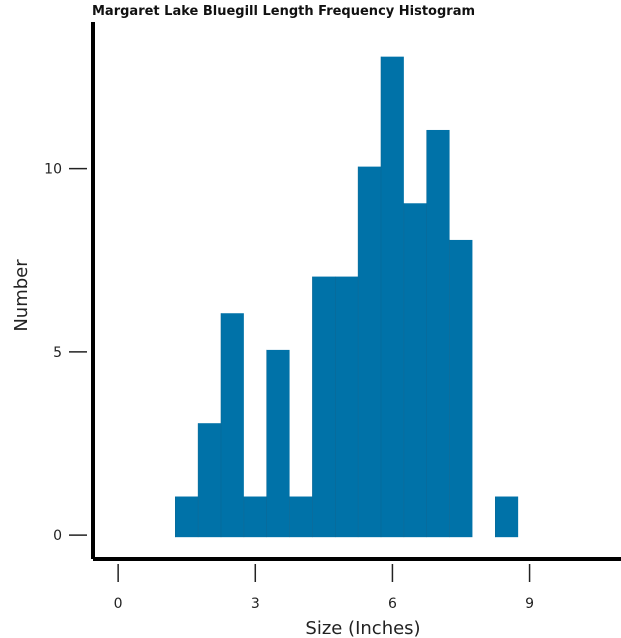 The image size is (621, 638). I want to click on y-tick-label: 0, so click(57, 536).